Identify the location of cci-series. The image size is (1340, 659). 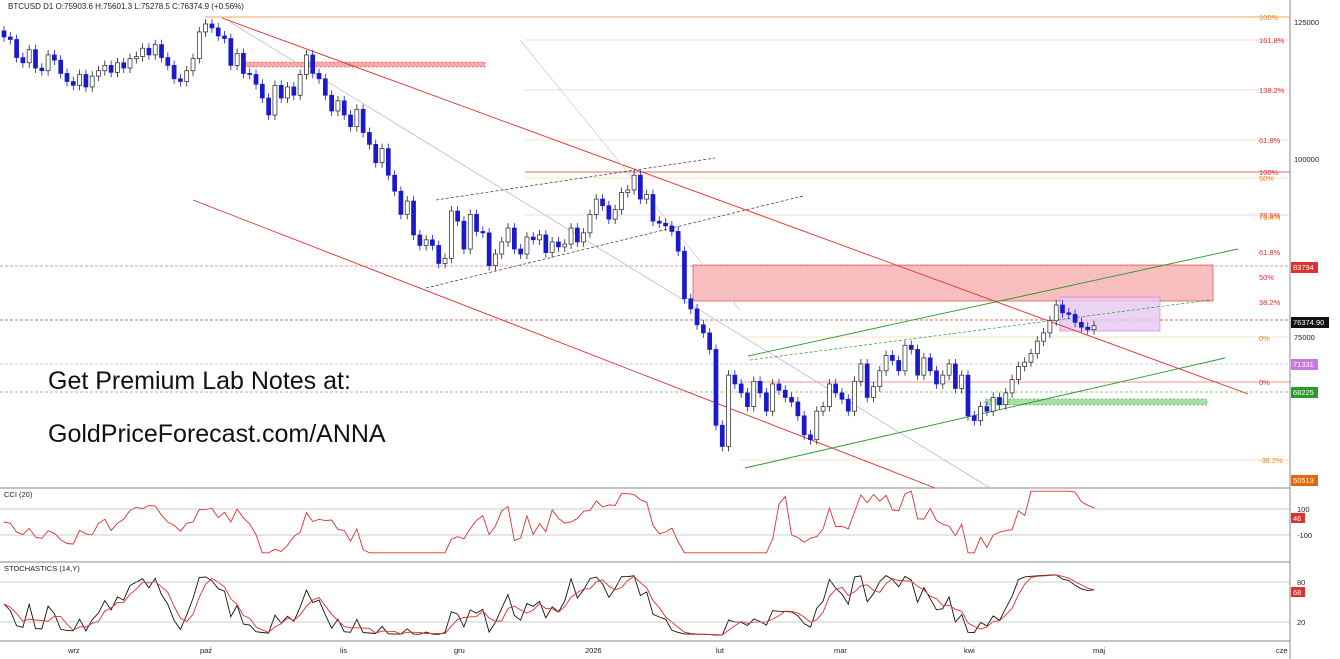
(549, 522).